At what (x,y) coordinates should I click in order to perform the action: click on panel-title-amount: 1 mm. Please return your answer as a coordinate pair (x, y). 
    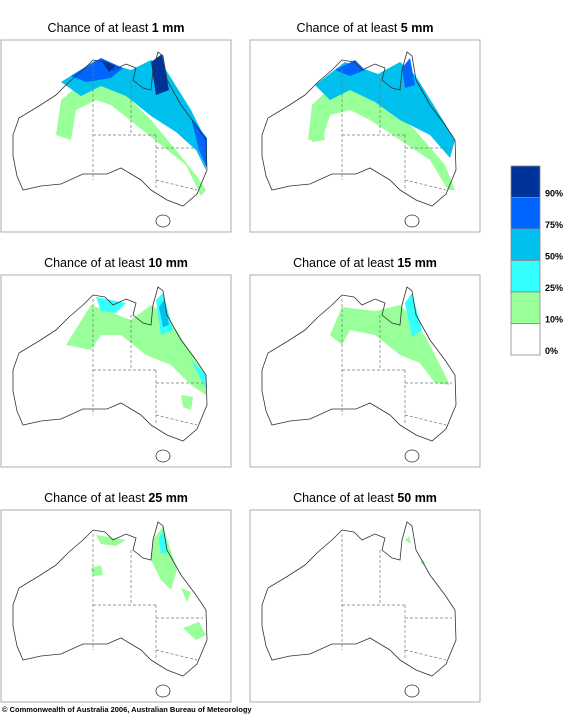
    Looking at the image, I should click on (168, 28).